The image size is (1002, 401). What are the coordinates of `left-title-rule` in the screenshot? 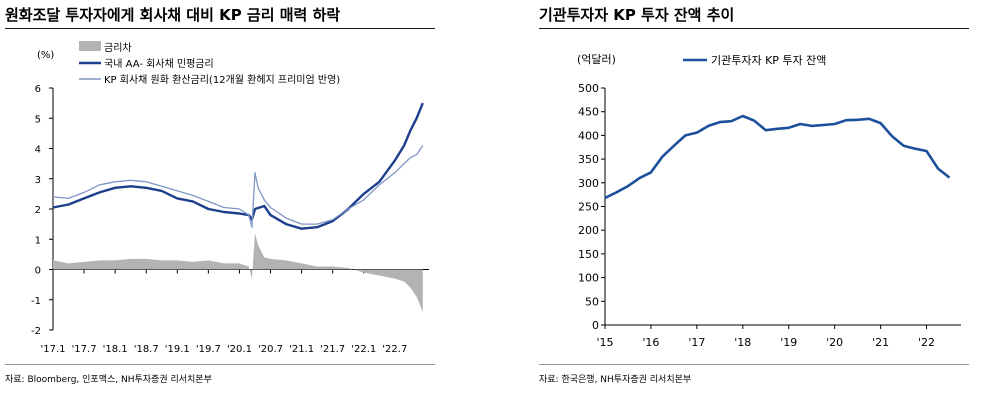 It's located at (220, 28).